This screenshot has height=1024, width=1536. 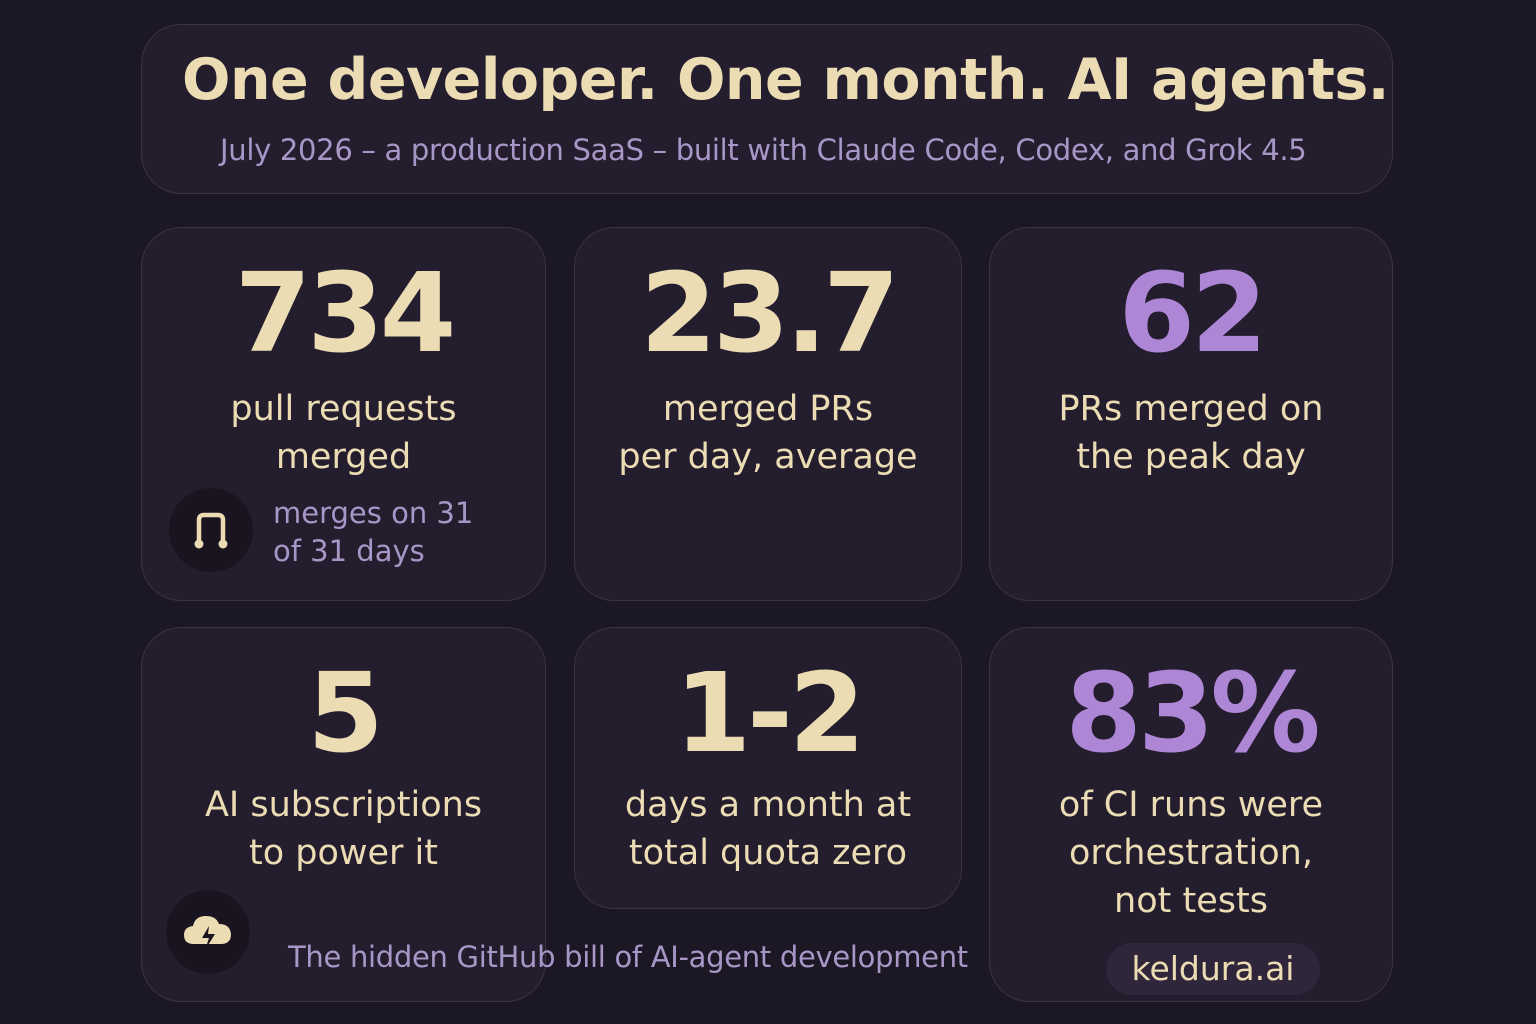 What do you see at coordinates (1191, 409) in the screenshot?
I see `stat-label-line: PRs merged on` at bounding box center [1191, 409].